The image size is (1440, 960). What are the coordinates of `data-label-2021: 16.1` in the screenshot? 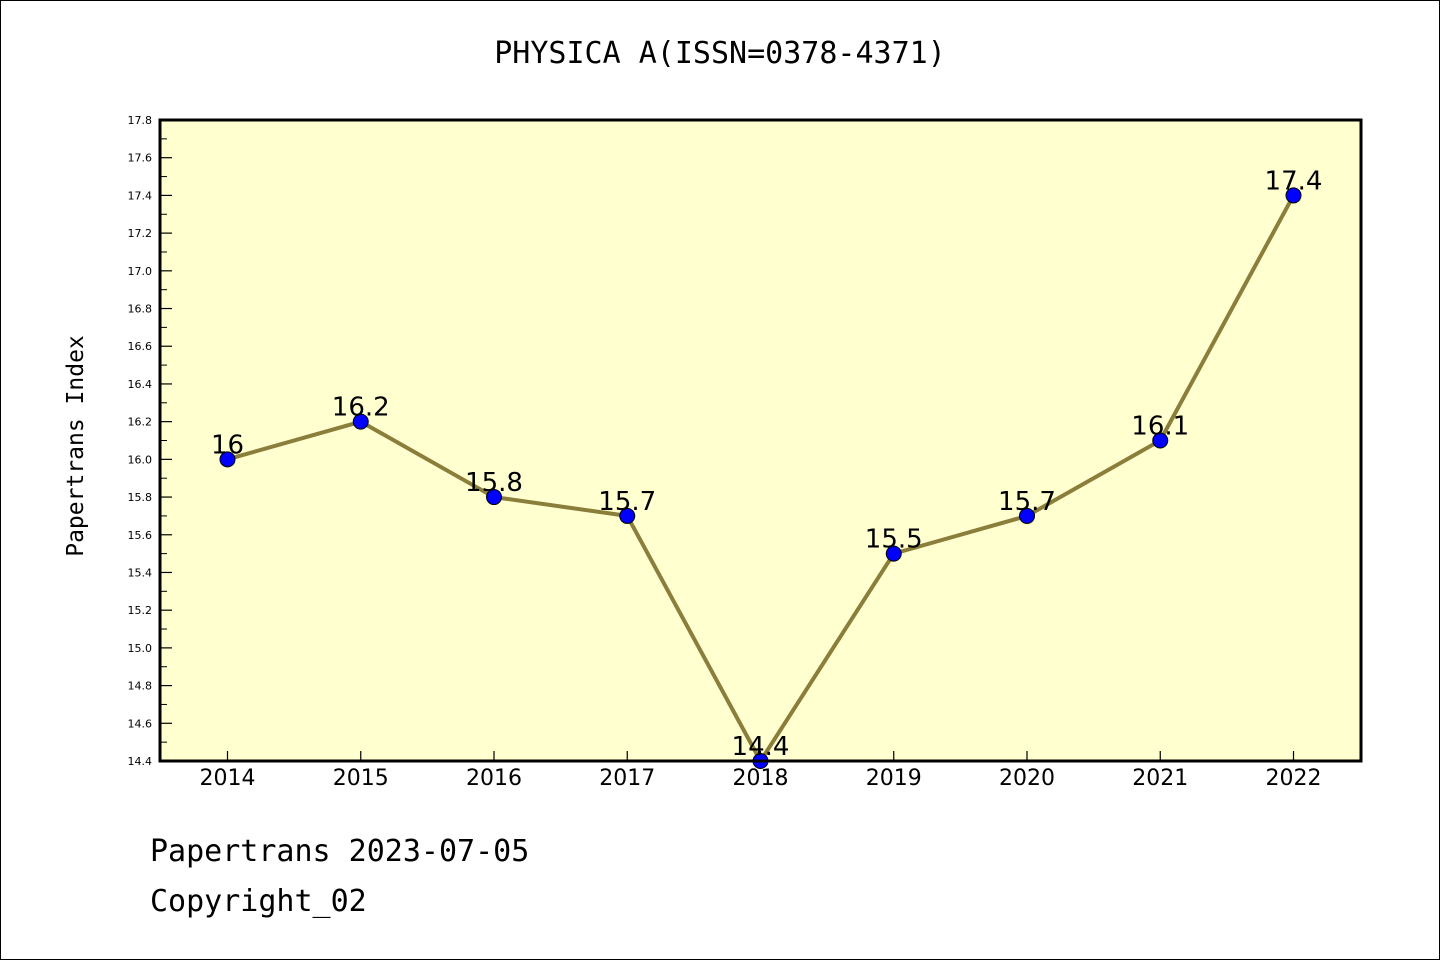 It's located at (1160, 427).